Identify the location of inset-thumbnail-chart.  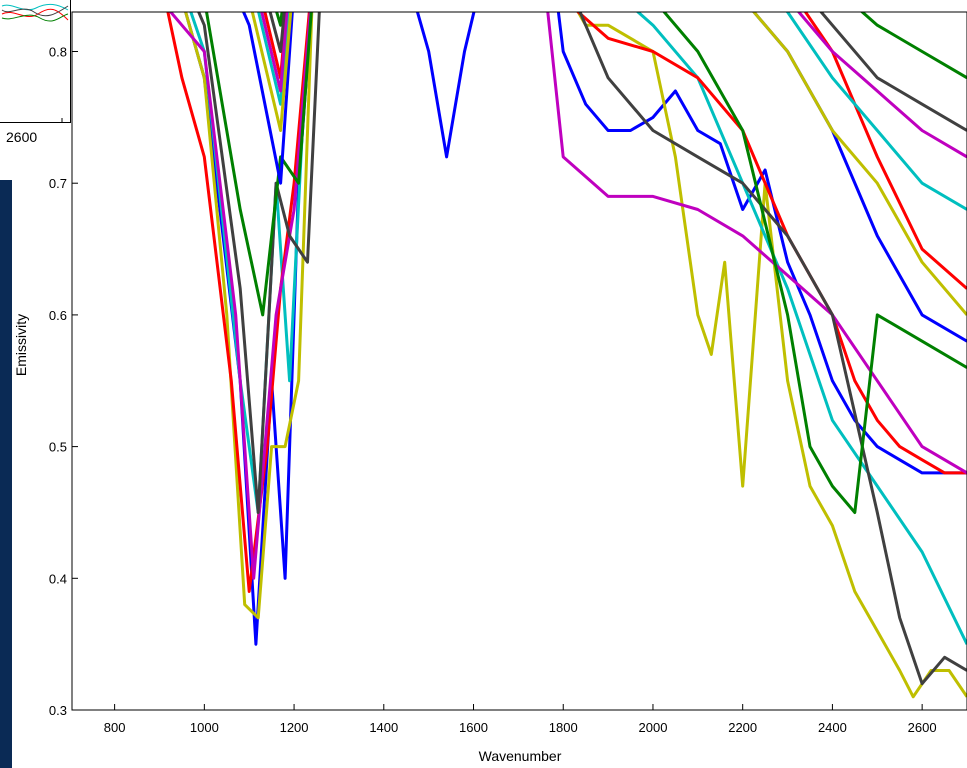
(35, 61).